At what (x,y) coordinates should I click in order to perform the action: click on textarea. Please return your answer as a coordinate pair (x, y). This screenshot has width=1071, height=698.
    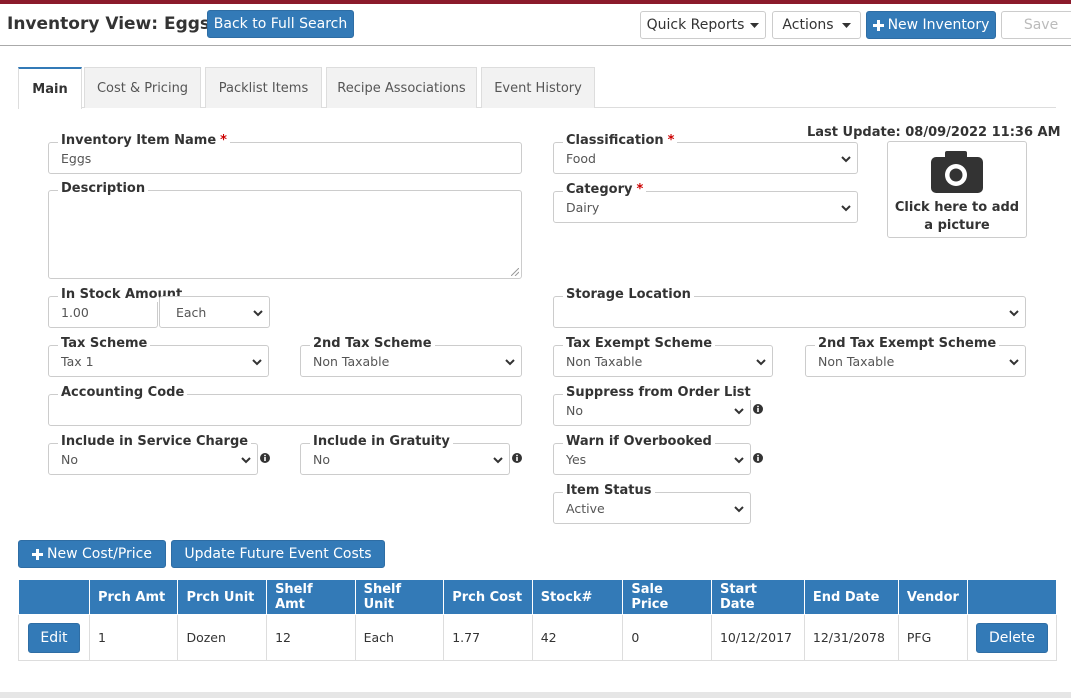
    Looking at the image, I should click on (285, 234).